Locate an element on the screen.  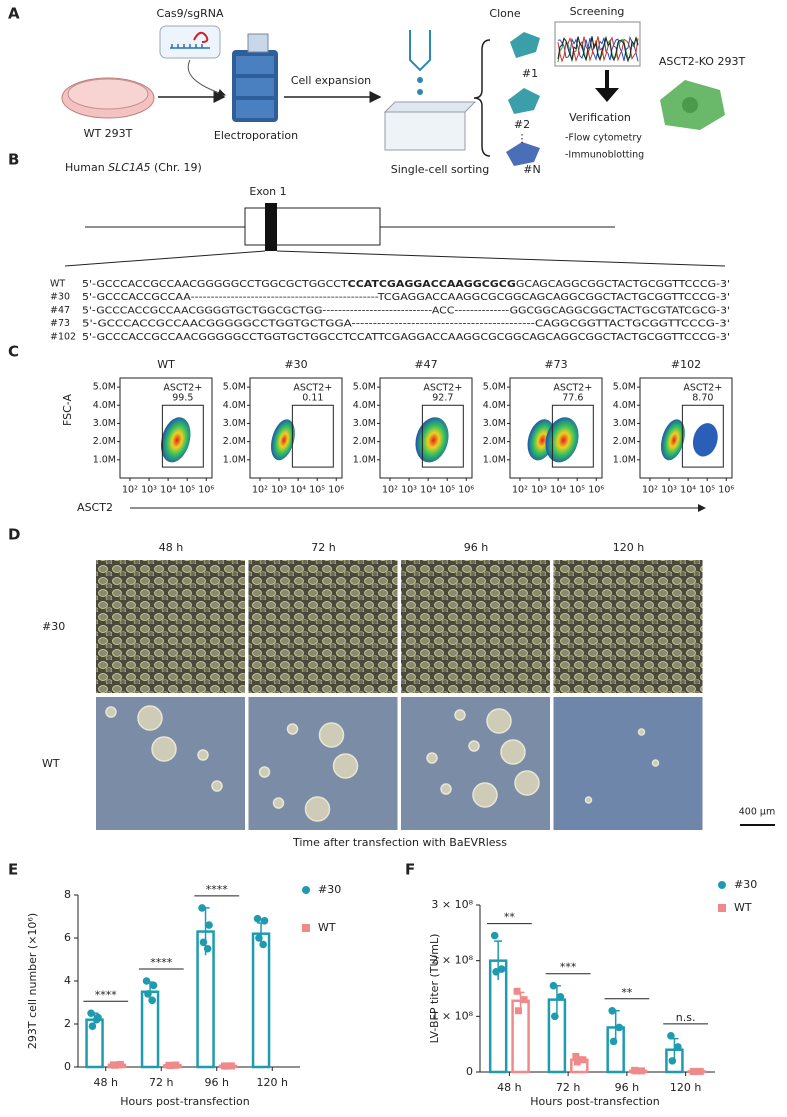
trace is located at coordinates (598, 49).